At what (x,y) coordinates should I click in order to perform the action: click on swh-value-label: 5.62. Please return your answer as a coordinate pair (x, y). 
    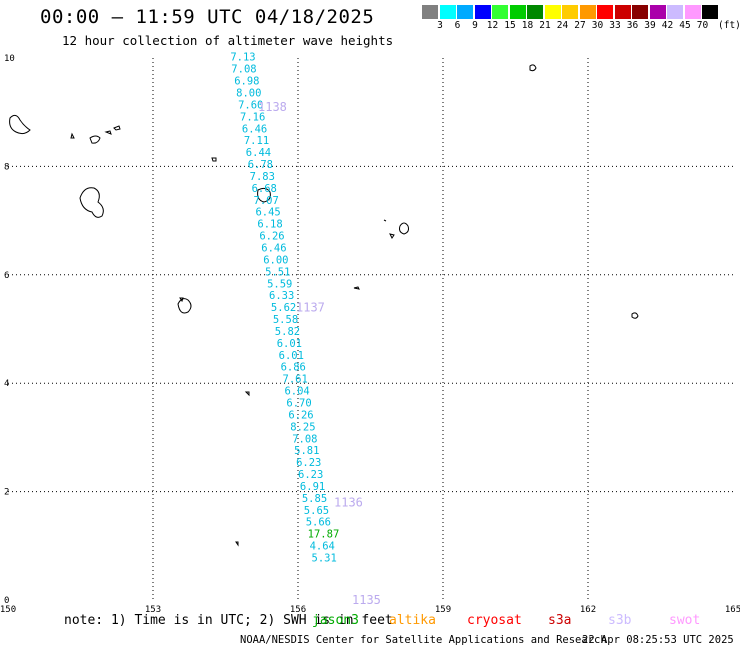
    Looking at the image, I should click on (283, 308).